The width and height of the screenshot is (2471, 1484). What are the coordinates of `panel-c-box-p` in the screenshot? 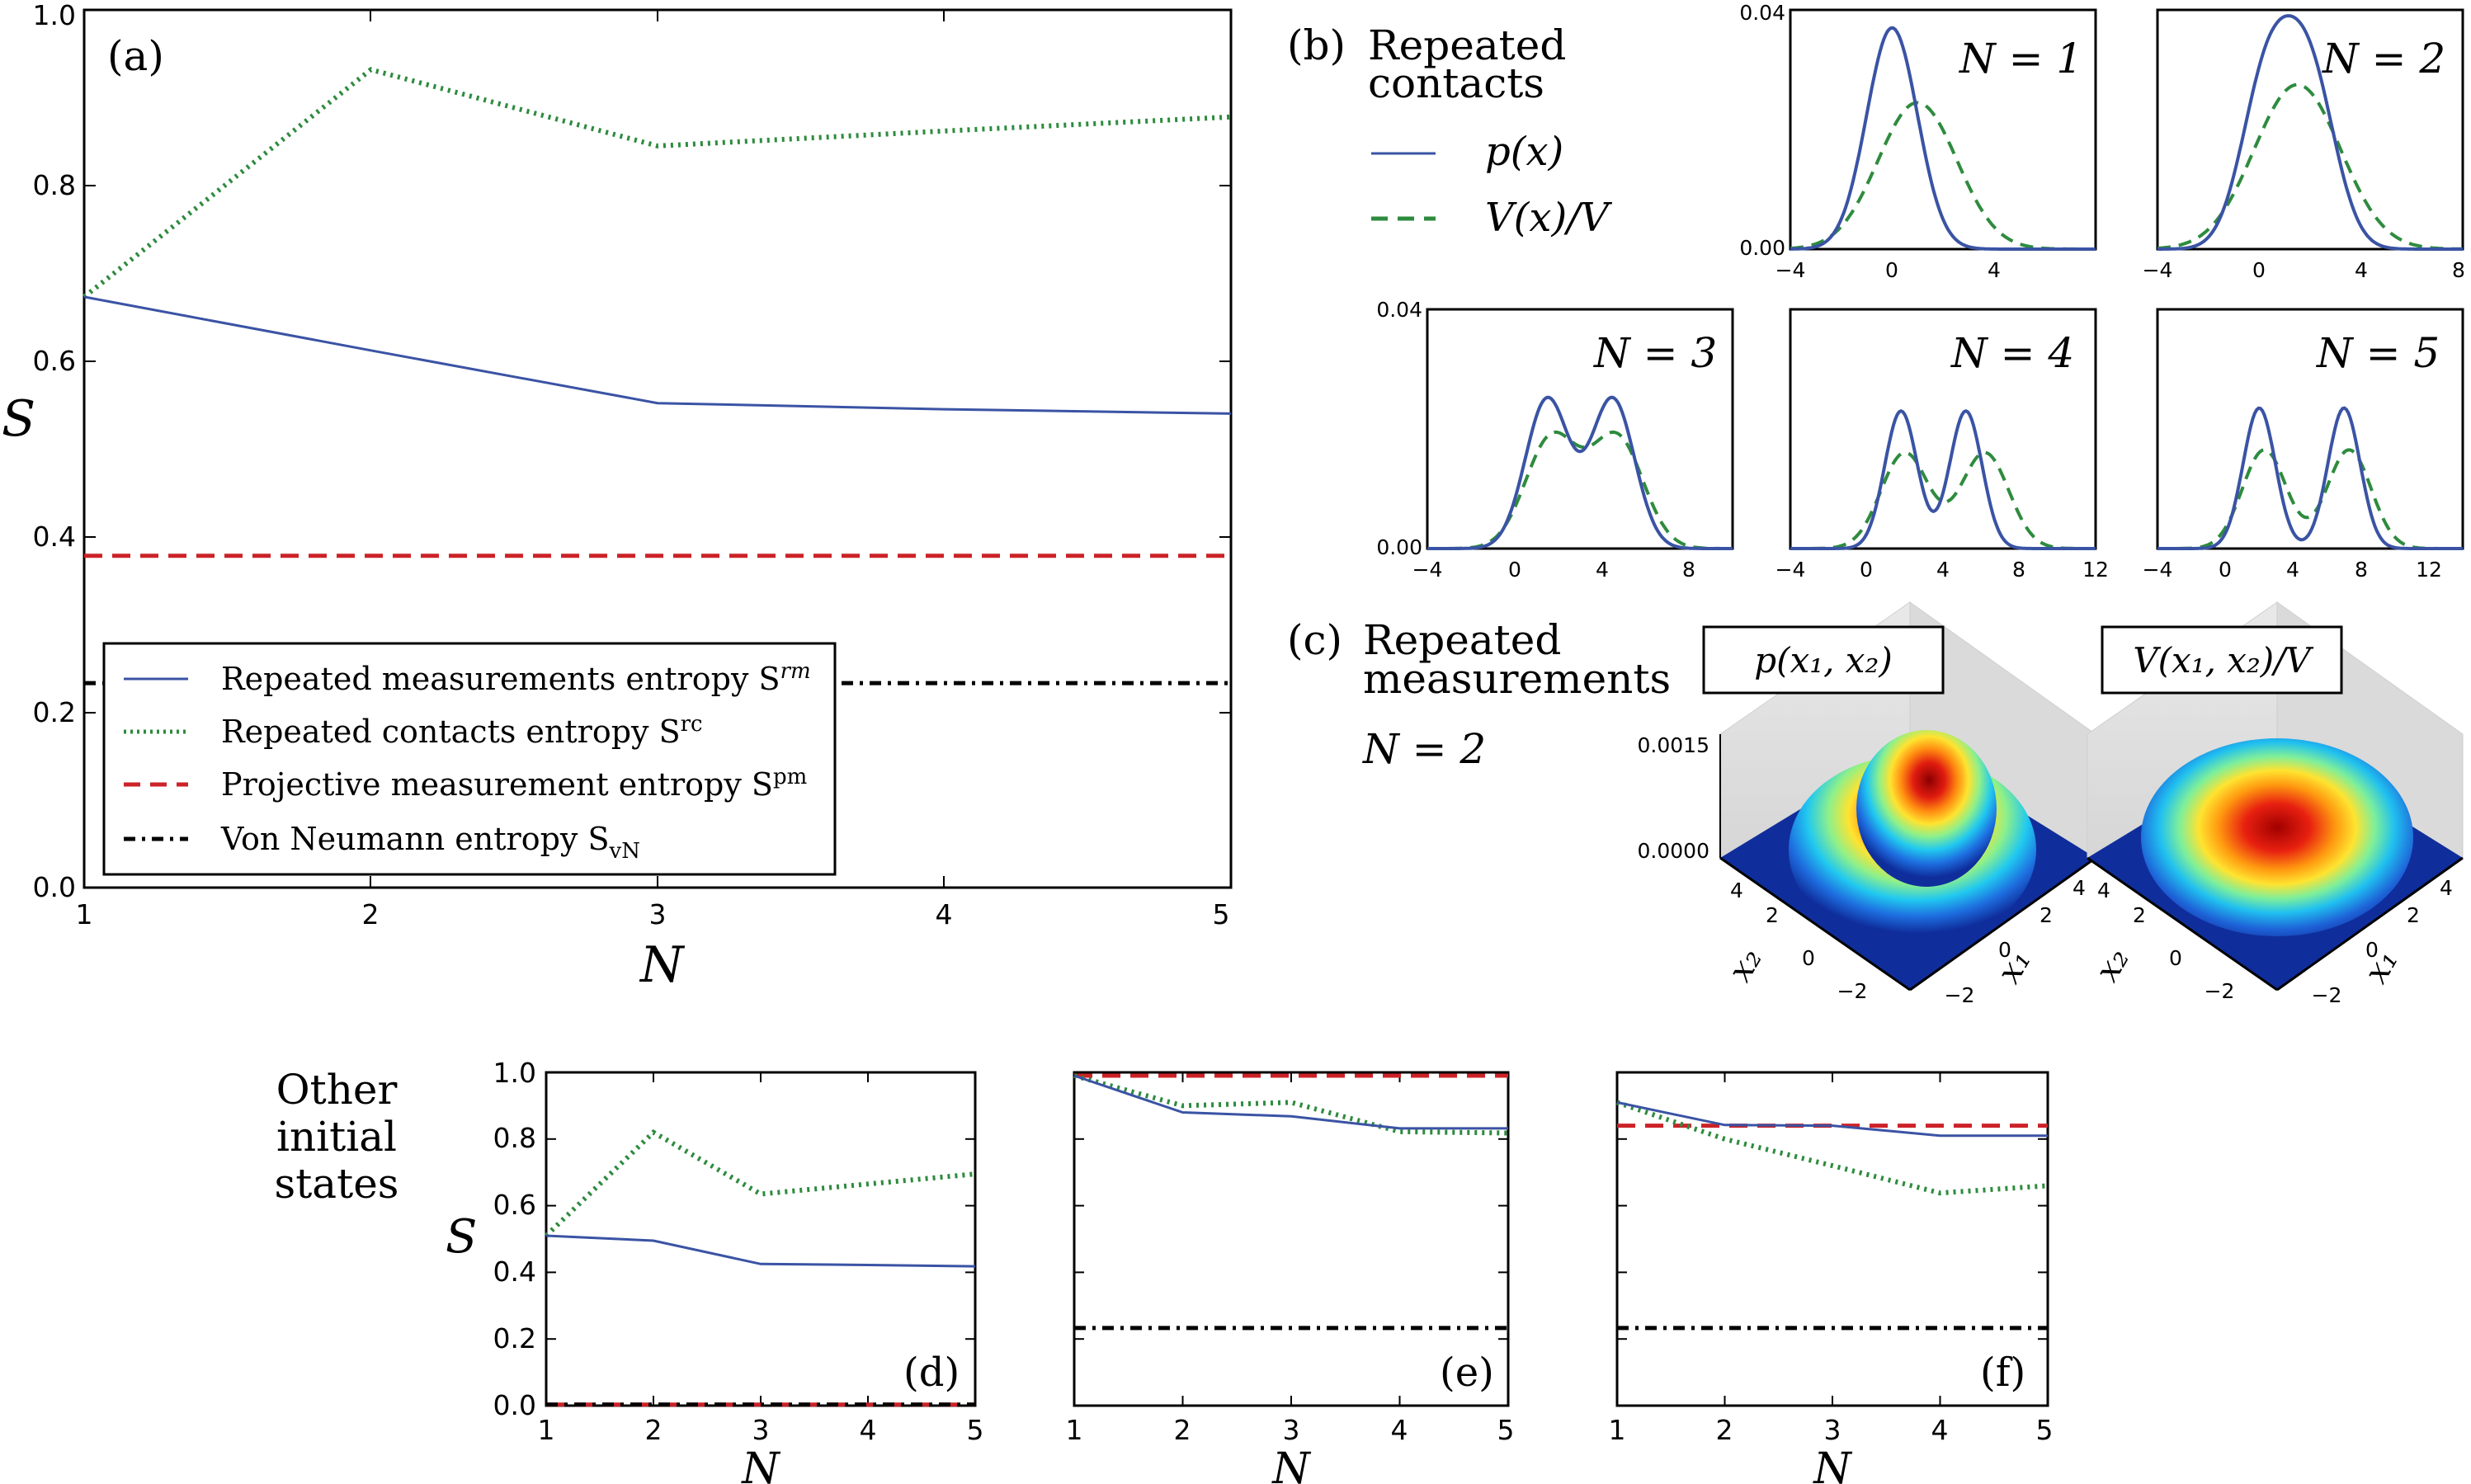 It's located at (1823, 660).